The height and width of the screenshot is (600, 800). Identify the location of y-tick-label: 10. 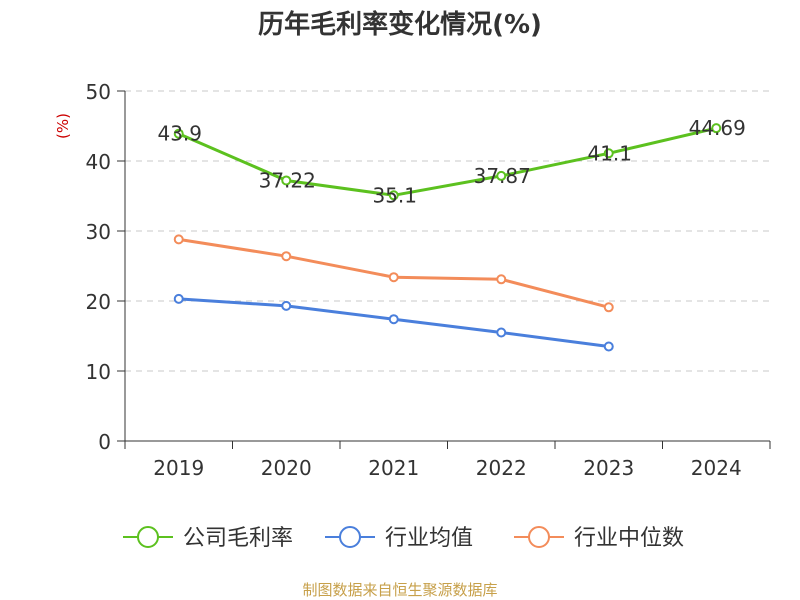
(98, 372).